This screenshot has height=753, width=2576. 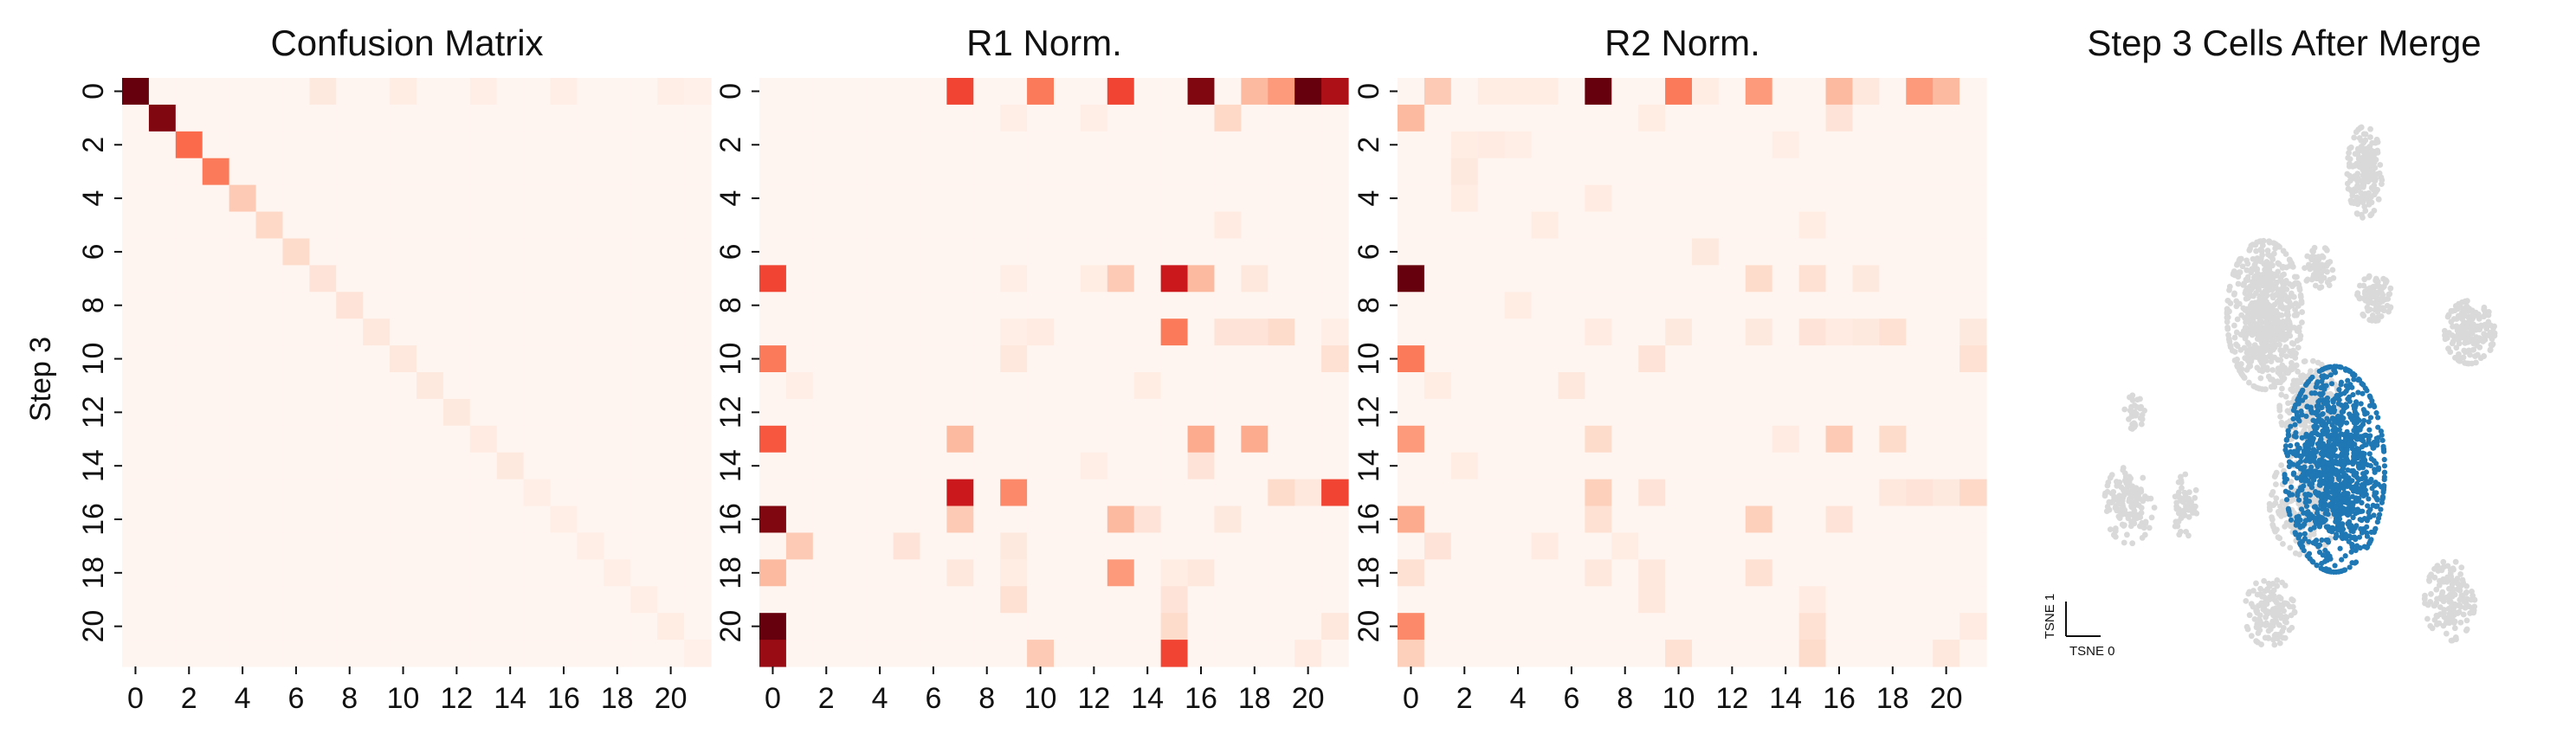 What do you see at coordinates (93, 573) in the screenshot?
I see `y-tick-label: 18` at bounding box center [93, 573].